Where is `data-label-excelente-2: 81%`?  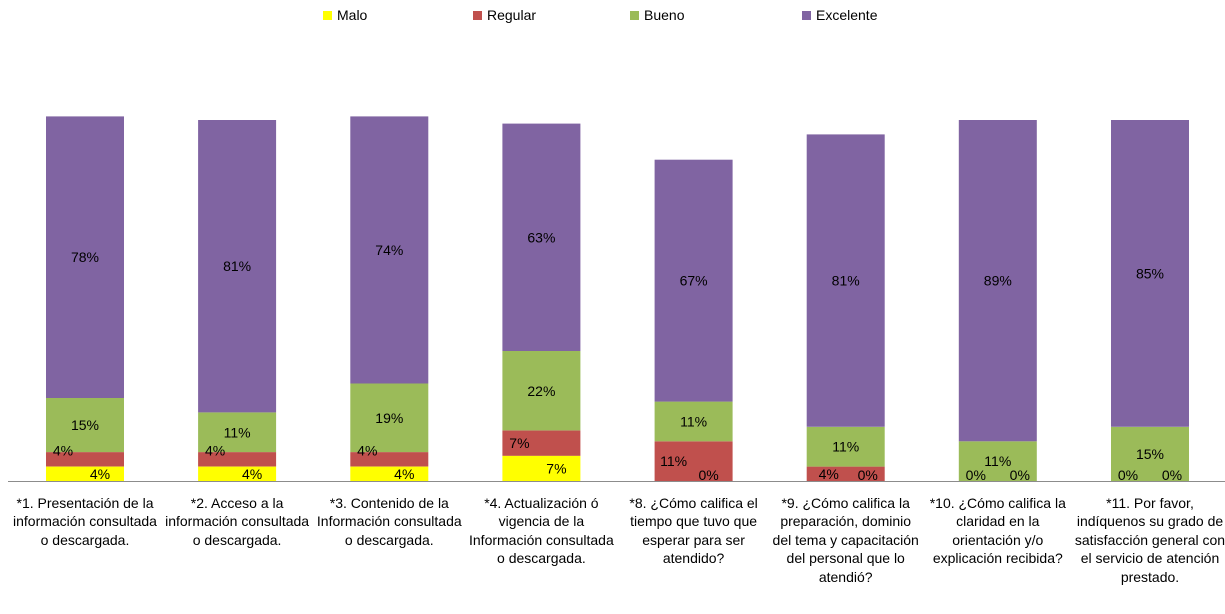
data-label-excelente-2: 81% is located at coordinates (237, 266).